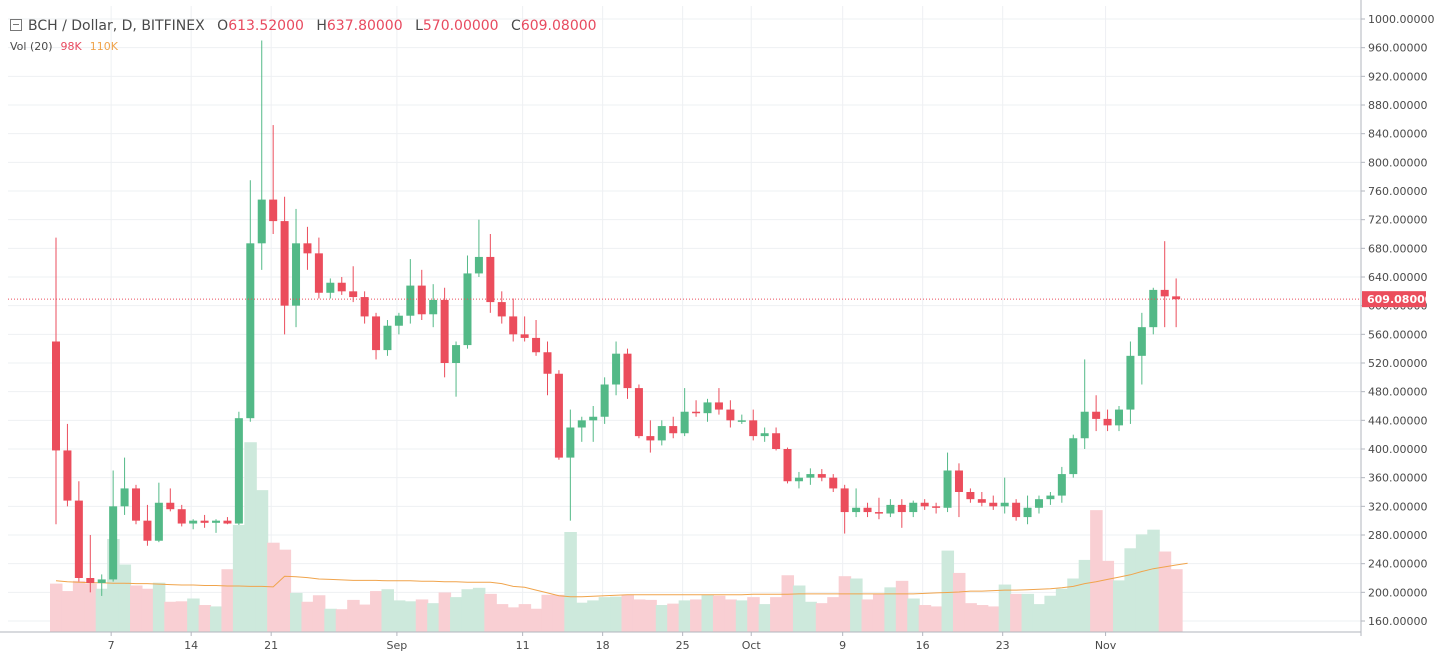 Image resolution: width=1437 pixels, height=661 pixels. Describe the element at coordinates (1398, 248) in the screenshot. I see `price-tick-label: 680.00000` at that location.